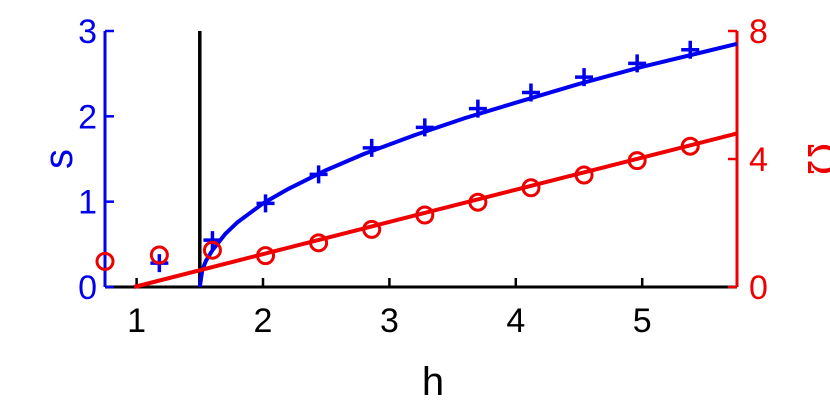 This screenshot has width=830, height=404. What do you see at coordinates (515, 321) in the screenshot?
I see `x-tick-label: 4` at bounding box center [515, 321].